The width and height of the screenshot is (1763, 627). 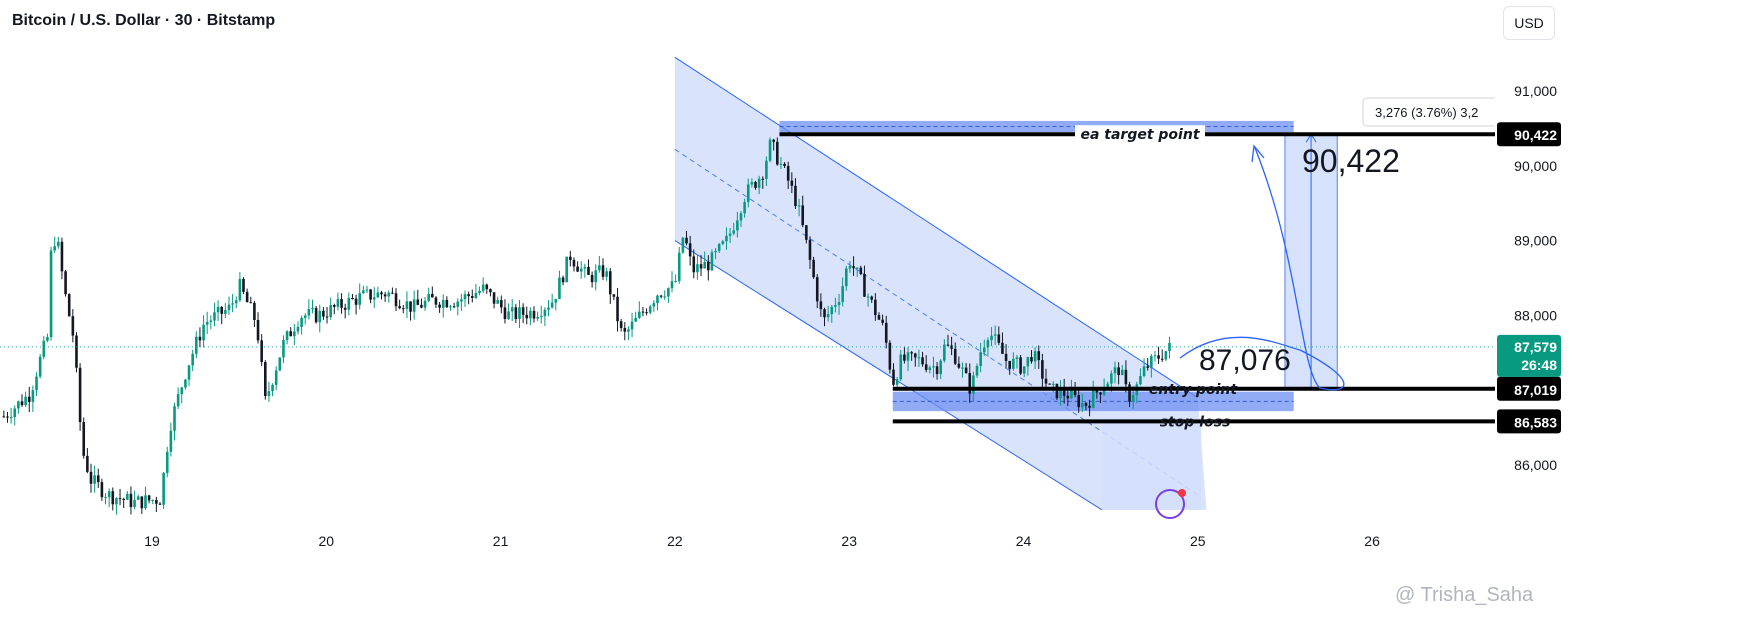 What do you see at coordinates (1193, 390) in the screenshot?
I see `entry-label: entry point` at bounding box center [1193, 390].